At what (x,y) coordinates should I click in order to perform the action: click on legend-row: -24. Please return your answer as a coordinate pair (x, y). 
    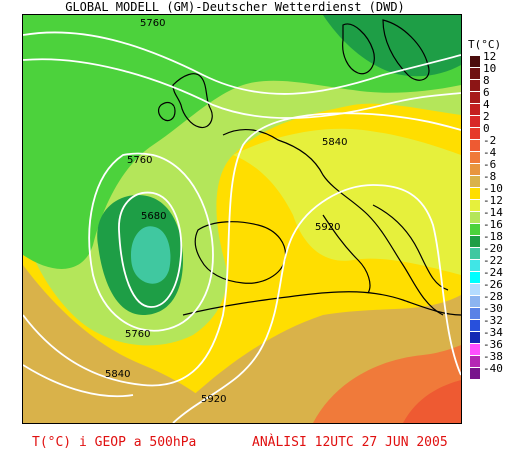
    Looking at the image, I should click on (495, 275).